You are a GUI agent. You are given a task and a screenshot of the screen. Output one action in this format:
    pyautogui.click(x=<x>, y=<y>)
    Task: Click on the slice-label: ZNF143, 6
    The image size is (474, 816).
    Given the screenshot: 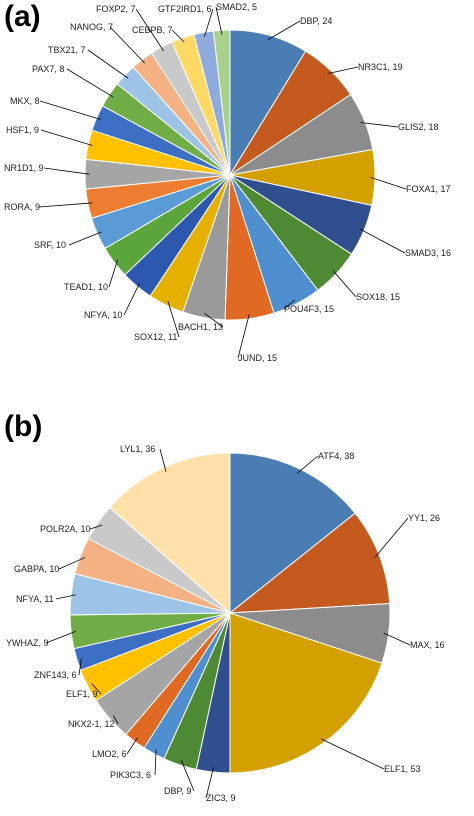 What is the action you would take?
    pyautogui.click(x=55, y=675)
    